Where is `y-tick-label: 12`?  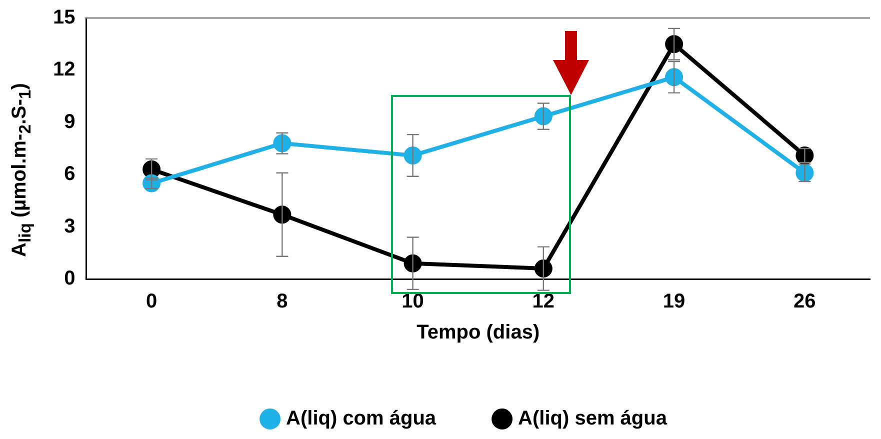
y-tick-label: 12 is located at coordinates (64, 69).